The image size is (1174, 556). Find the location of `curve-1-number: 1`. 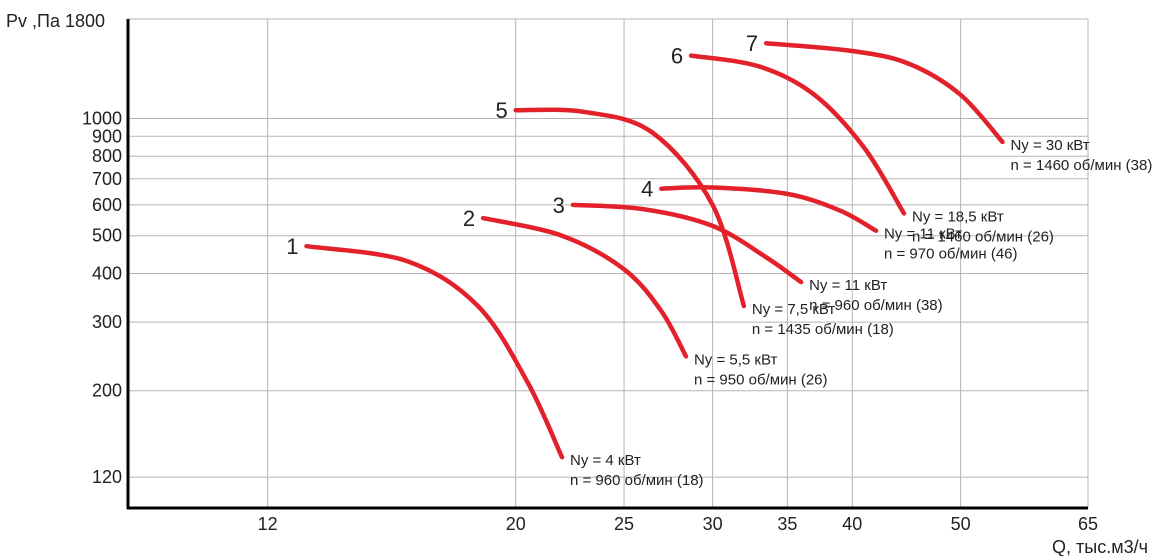

curve-1-number: 1 is located at coordinates (292, 246).